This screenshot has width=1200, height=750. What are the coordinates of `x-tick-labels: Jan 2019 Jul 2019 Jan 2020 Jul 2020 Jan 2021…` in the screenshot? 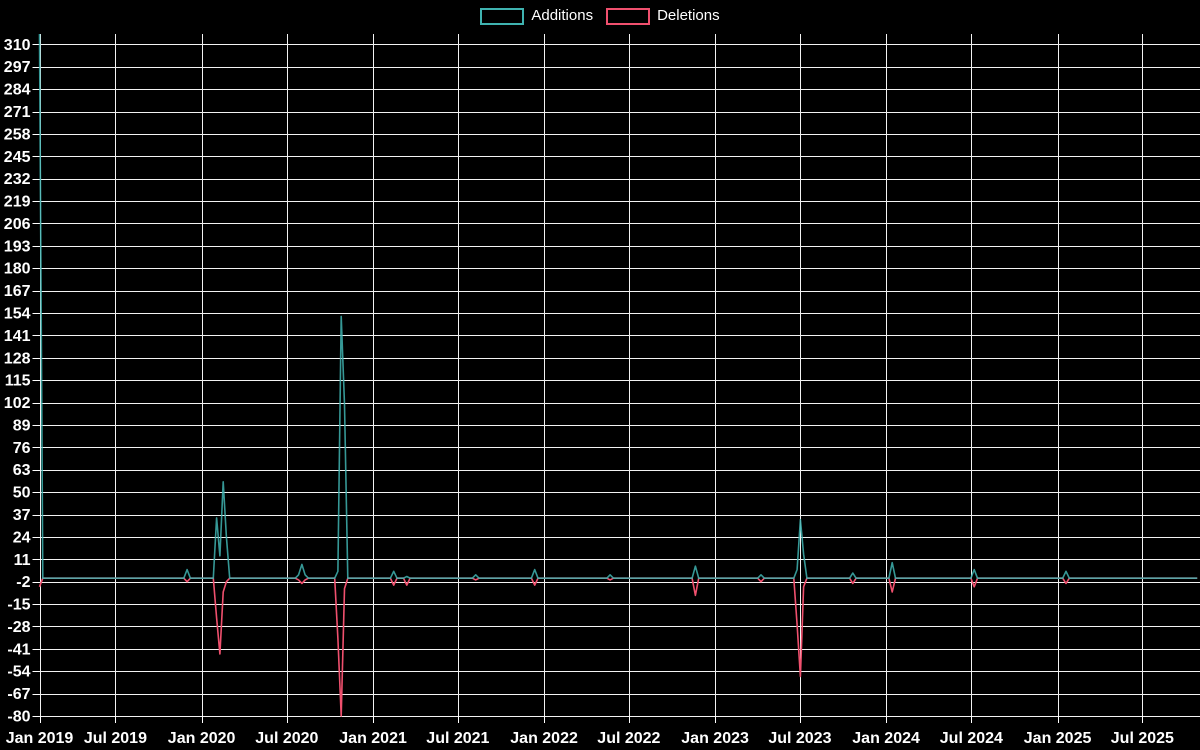 It's located at (590, 738).